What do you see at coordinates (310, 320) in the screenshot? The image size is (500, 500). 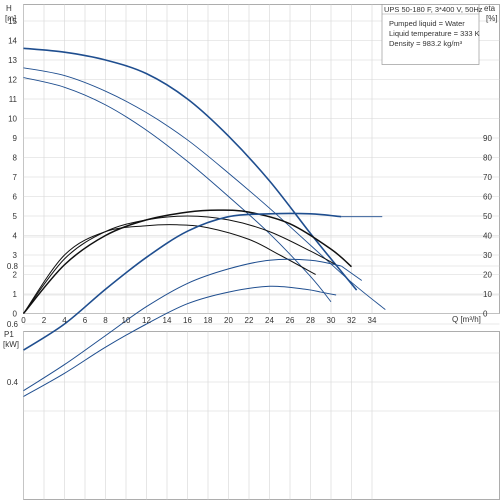 I see `x-tick-label: 28` at bounding box center [310, 320].